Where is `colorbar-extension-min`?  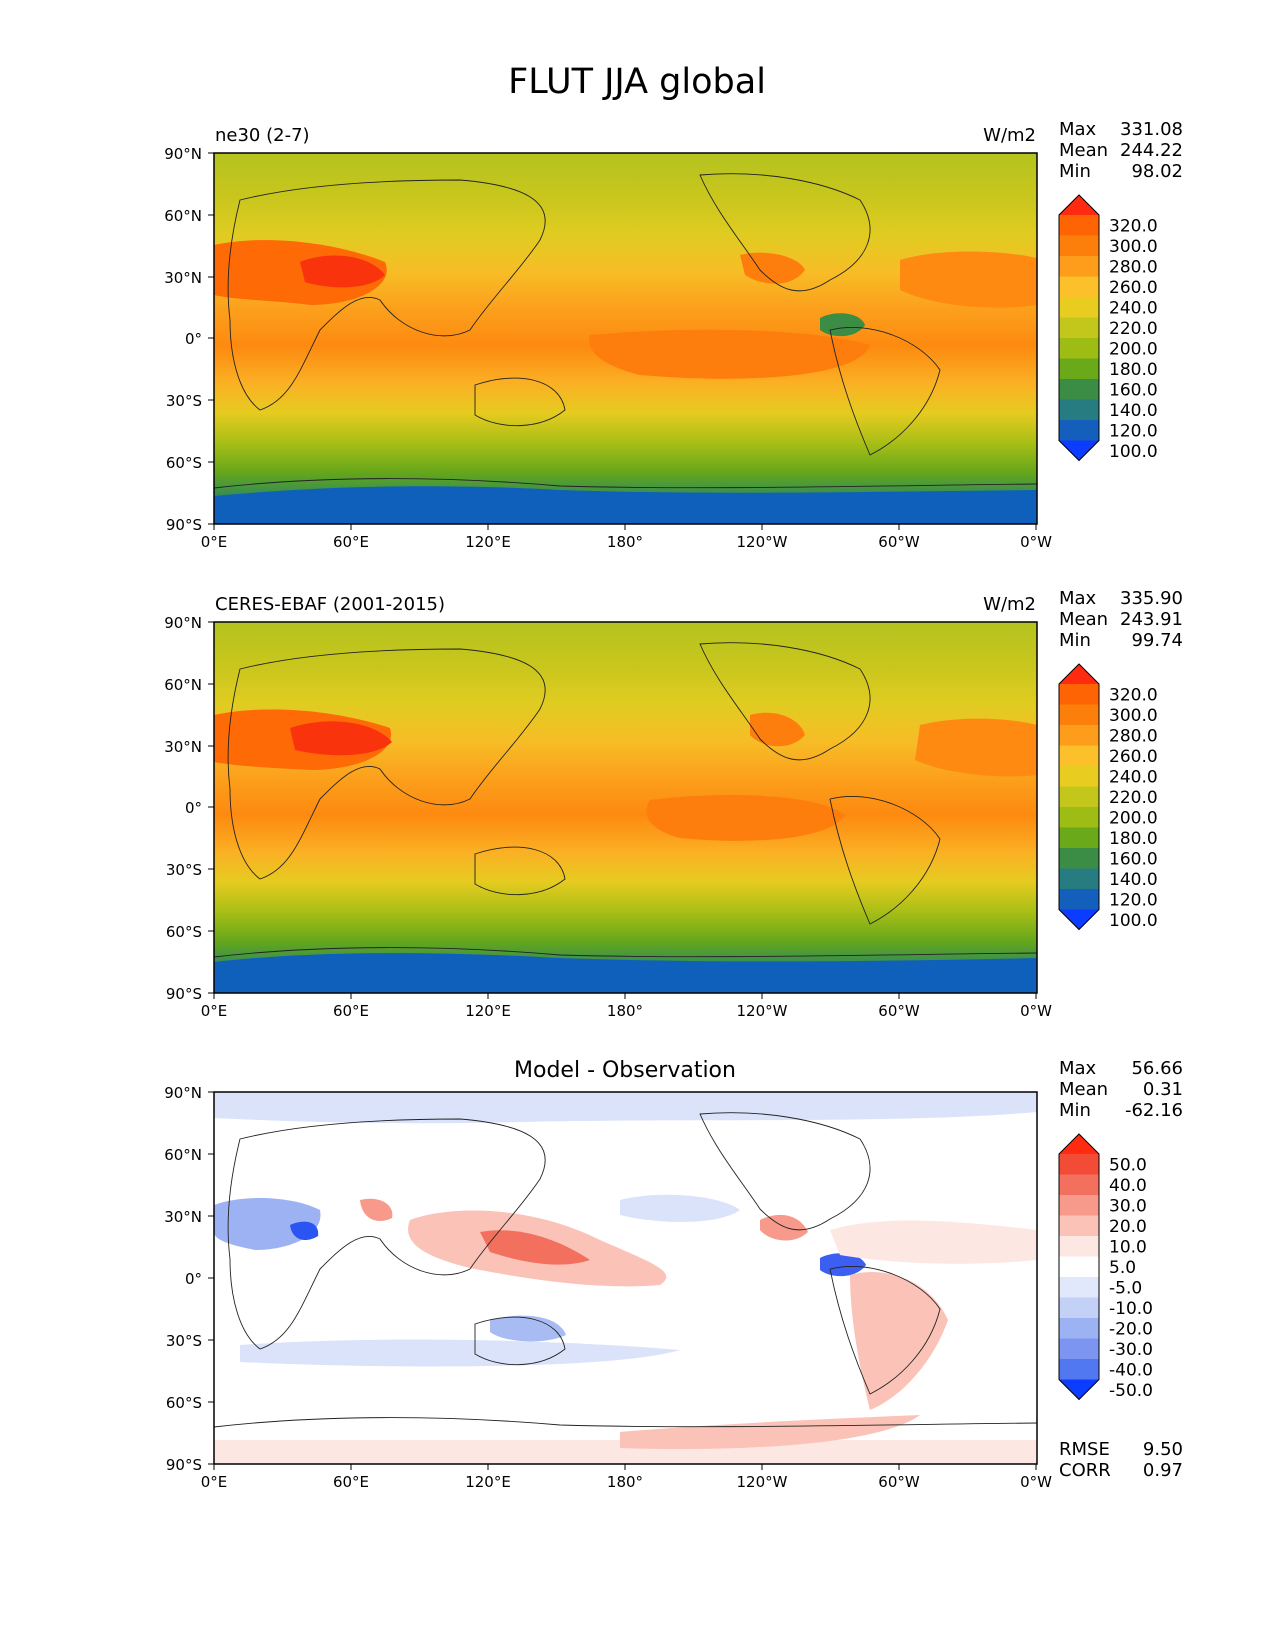 colorbar-extension-min is located at coordinates (1079, 919).